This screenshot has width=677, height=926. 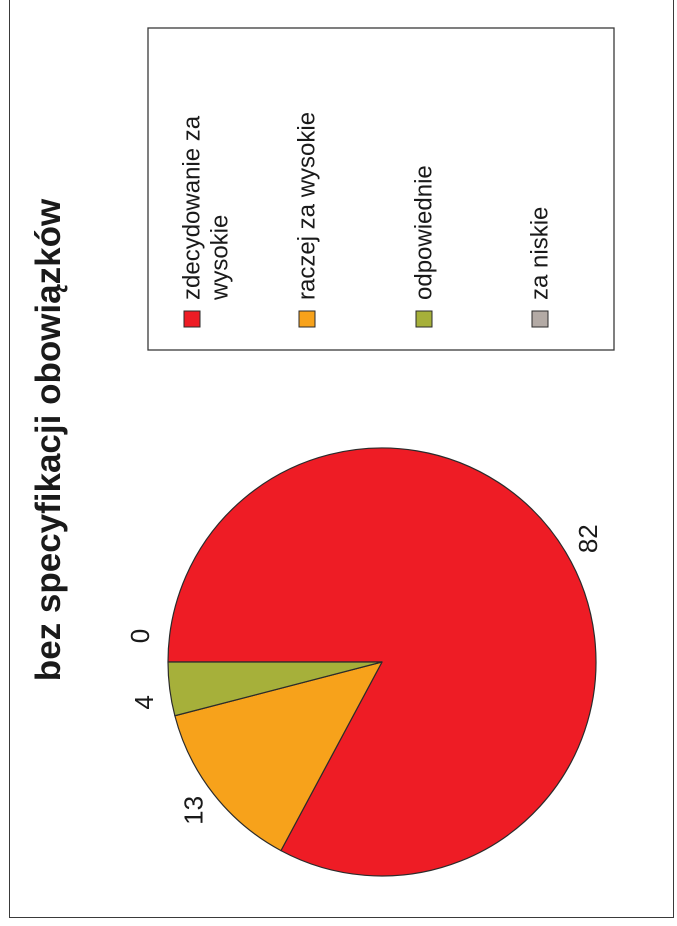 I want to click on legend-label-d: za niskie, so click(x=540, y=253).